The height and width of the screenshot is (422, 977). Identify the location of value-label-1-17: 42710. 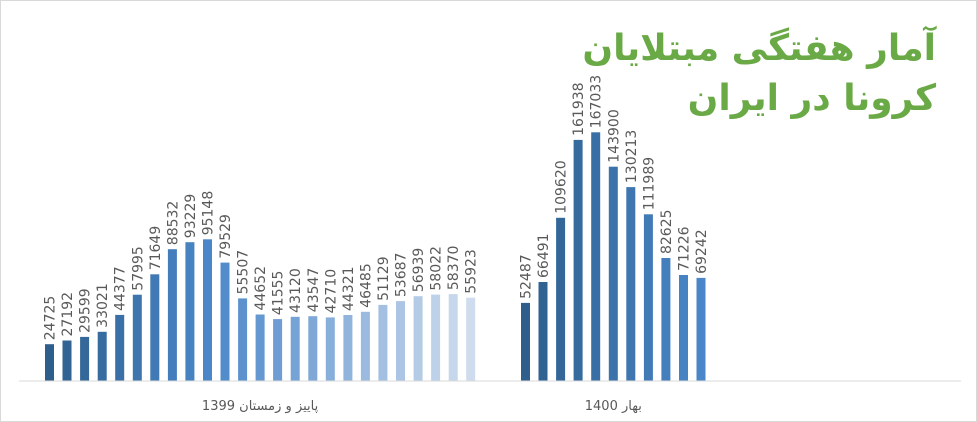
(331, 291).